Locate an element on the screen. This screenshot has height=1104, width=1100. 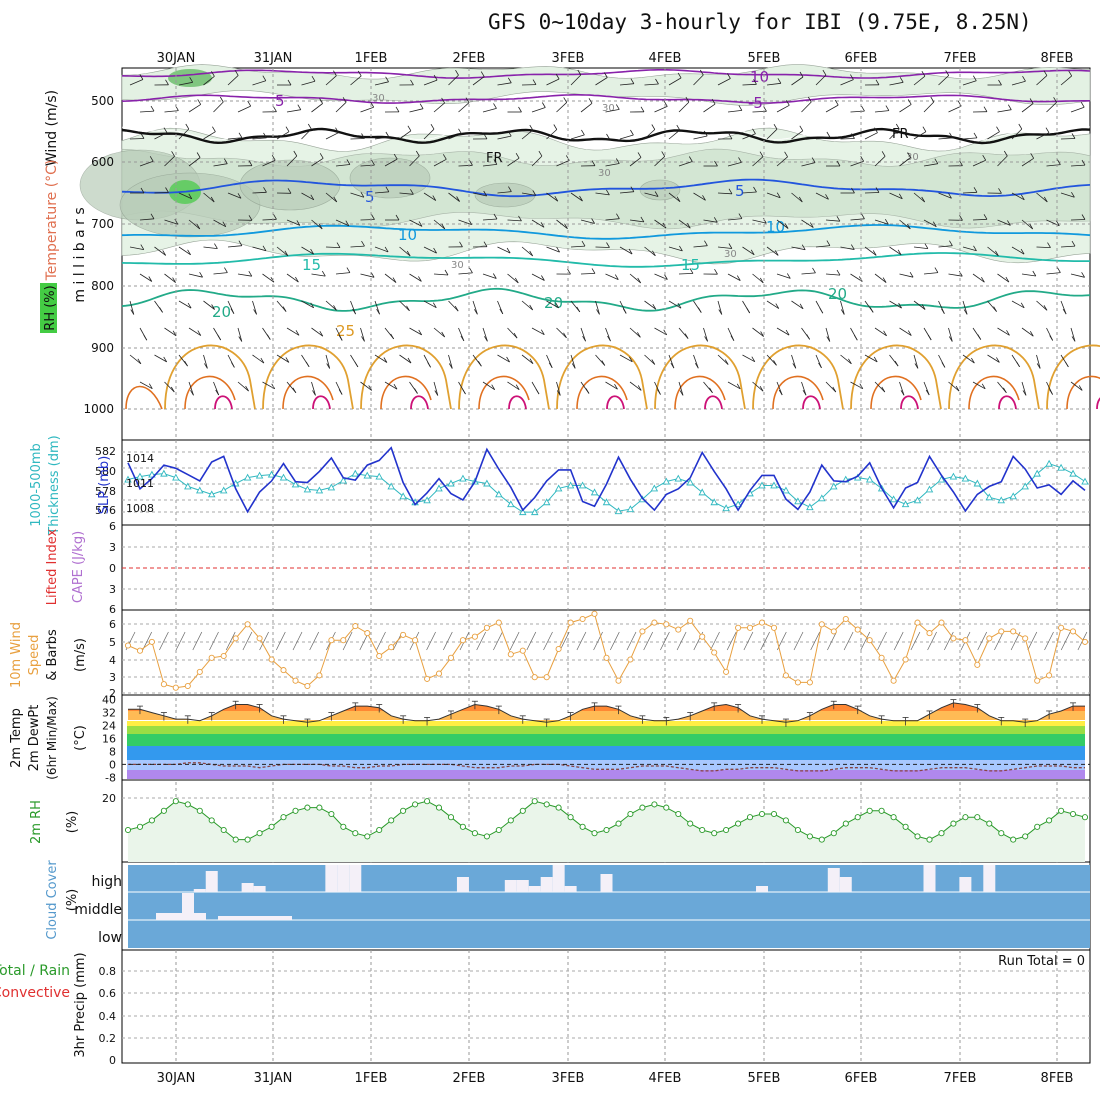
contour-label: 15 is located at coordinates (311, 265).